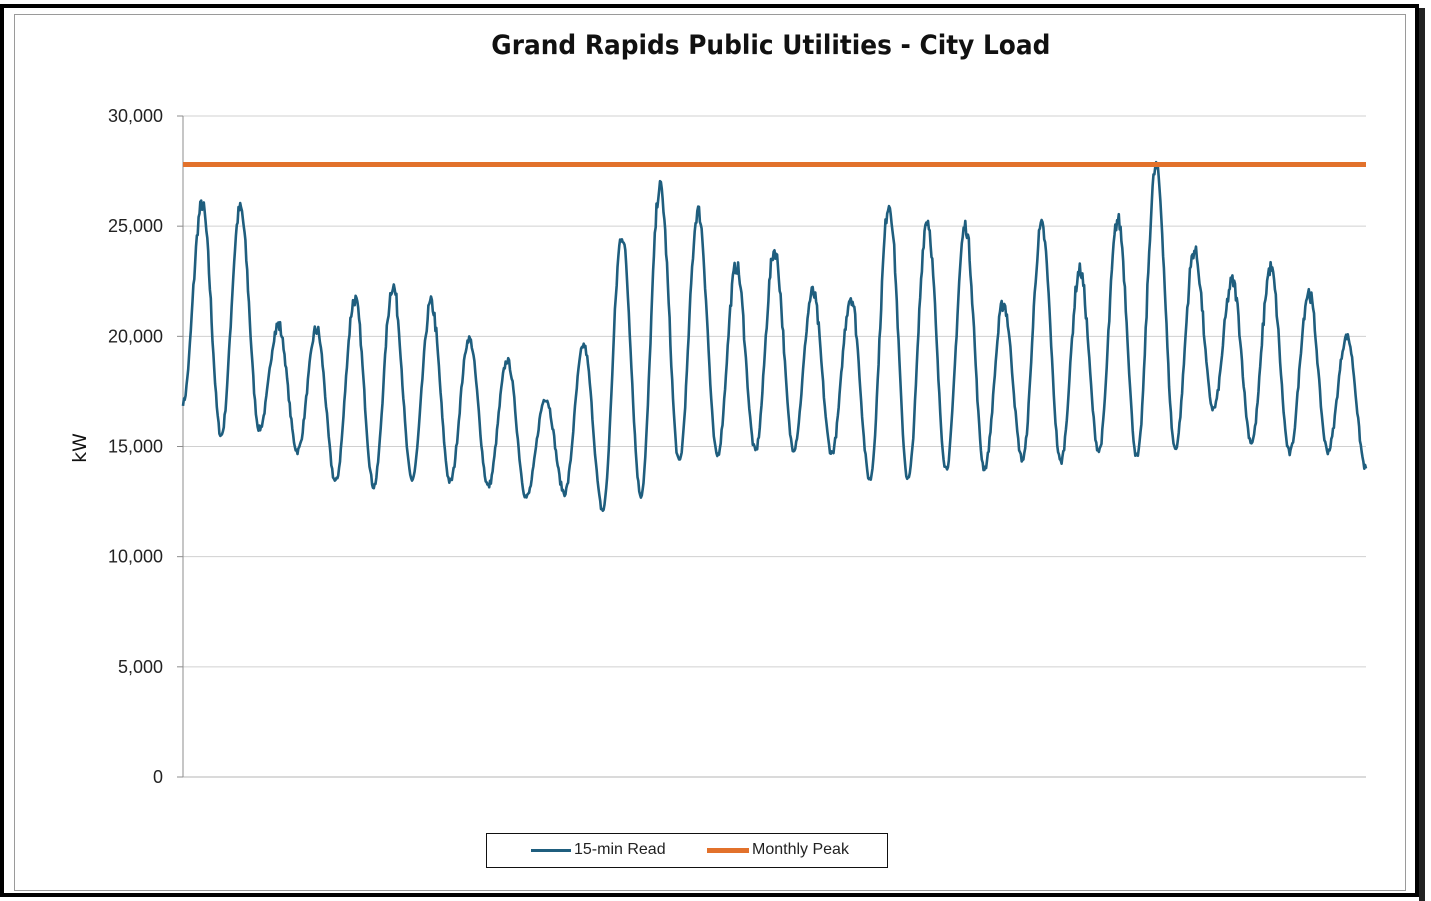  What do you see at coordinates (135, 557) in the screenshot?
I see `y-tick-label: 10,000` at bounding box center [135, 557].